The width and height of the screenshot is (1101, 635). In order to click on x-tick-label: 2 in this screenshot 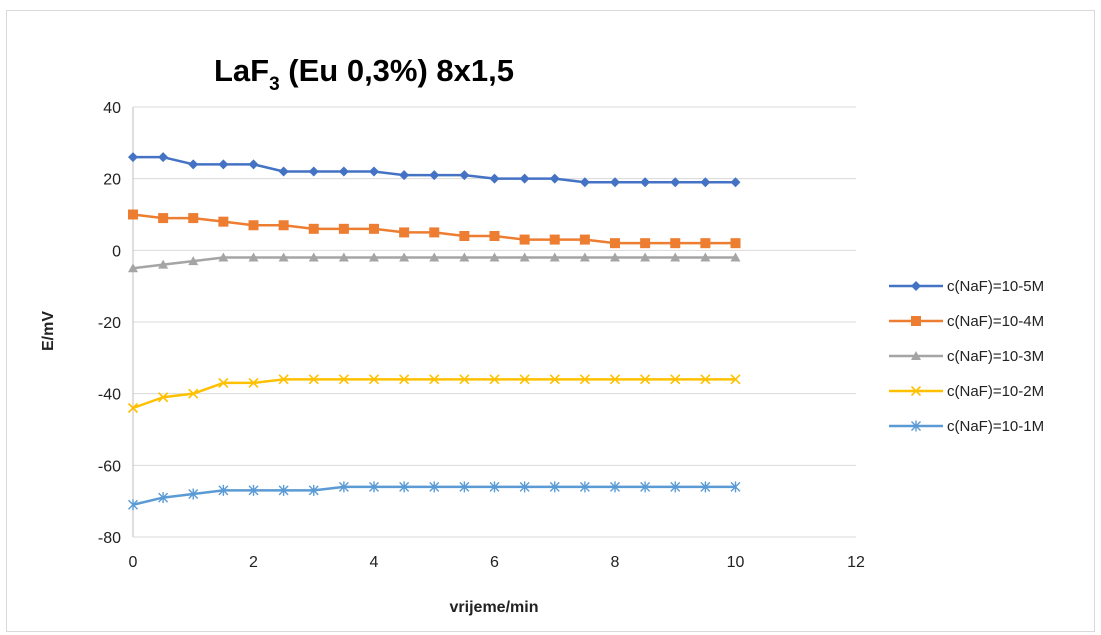, I will do `click(253, 562)`.